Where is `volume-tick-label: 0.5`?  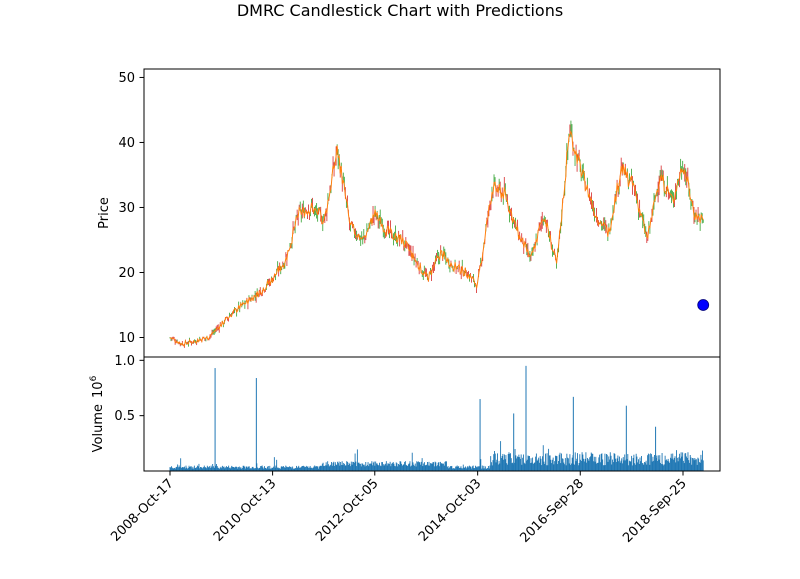 volume-tick-label: 0.5 is located at coordinates (124, 416).